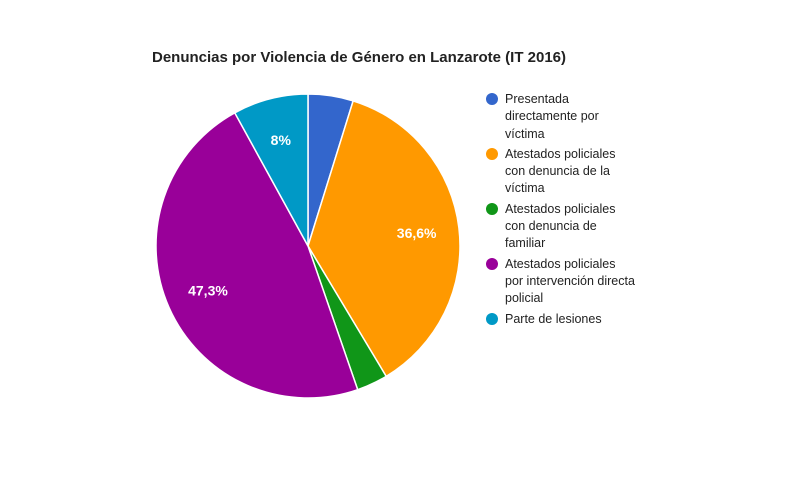  Describe the element at coordinates (537, 99) in the screenshot. I see `legend-label-line: Presentada` at that location.